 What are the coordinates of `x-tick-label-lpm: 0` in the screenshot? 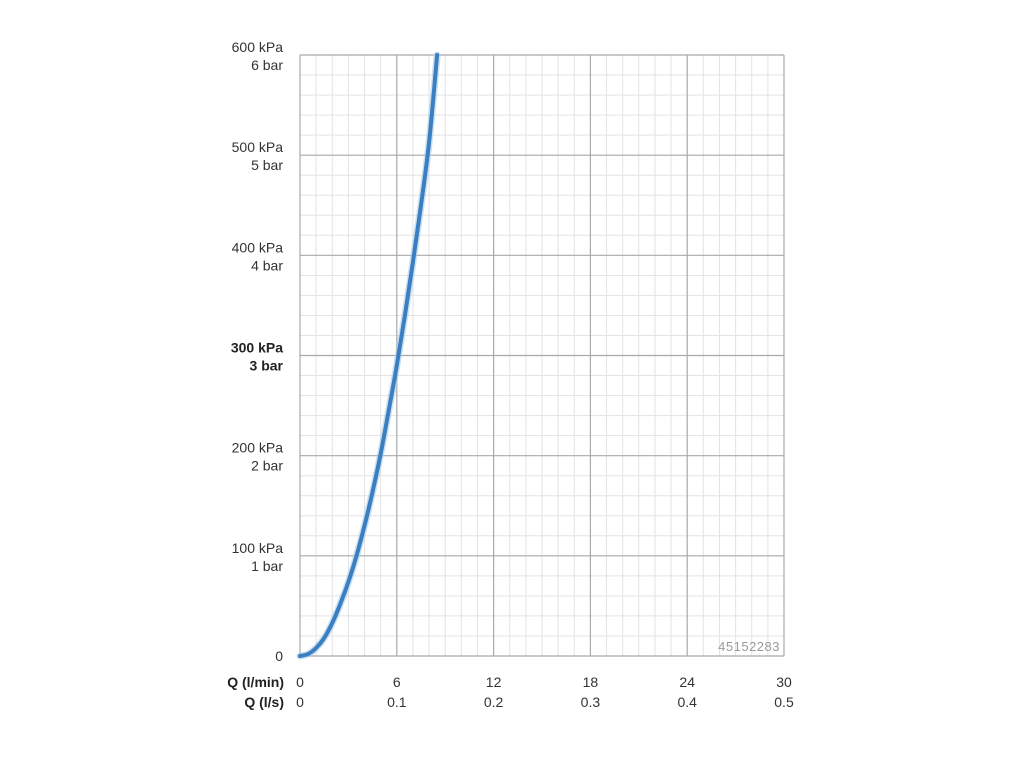 It's located at (300, 682).